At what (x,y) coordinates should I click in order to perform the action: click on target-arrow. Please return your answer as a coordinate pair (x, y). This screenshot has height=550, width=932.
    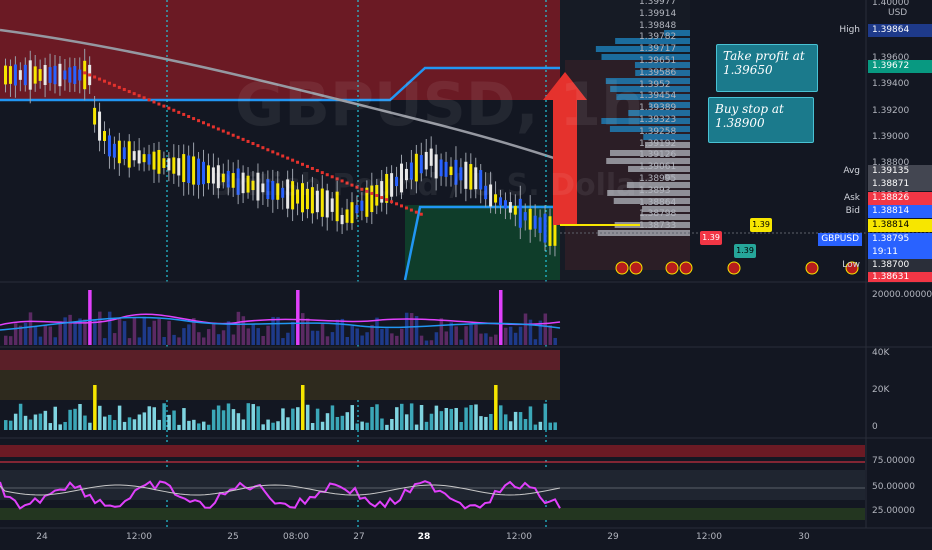
    Looking at the image, I should click on (565, 148).